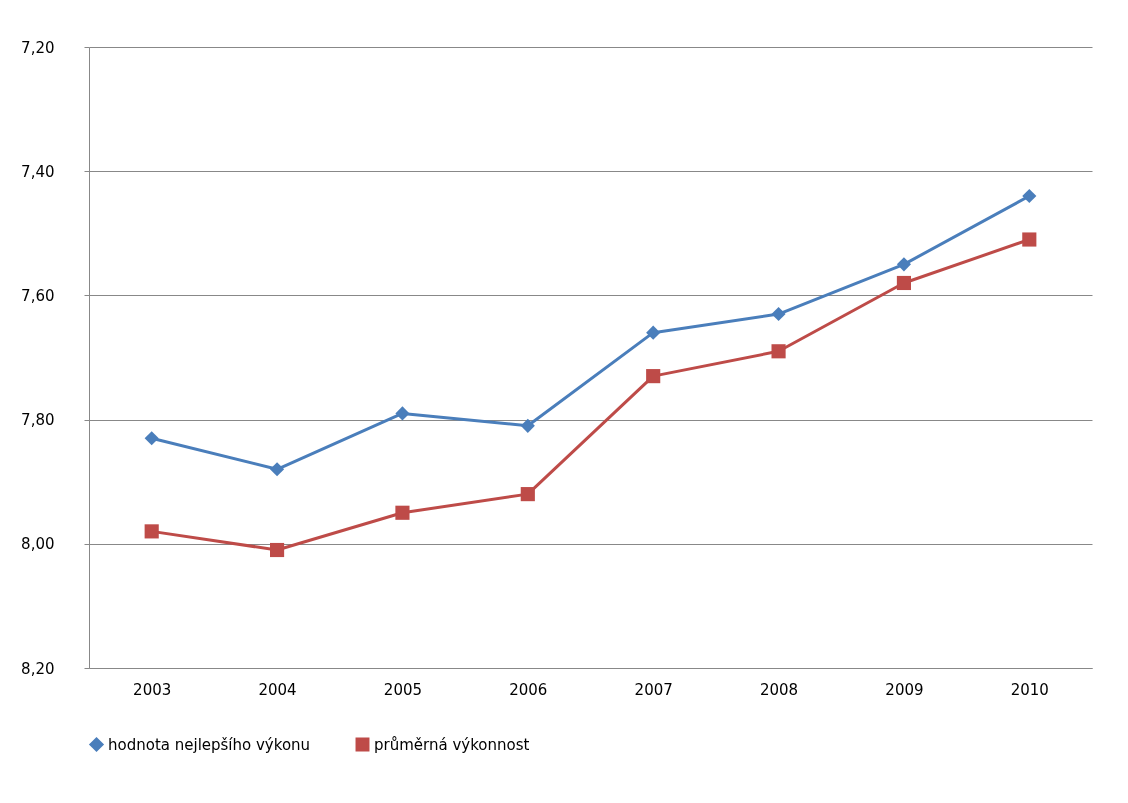 The height and width of the screenshot is (803, 1128). Describe the element at coordinates (528, 689) in the screenshot. I see `x-tick-label: 2006` at that location.